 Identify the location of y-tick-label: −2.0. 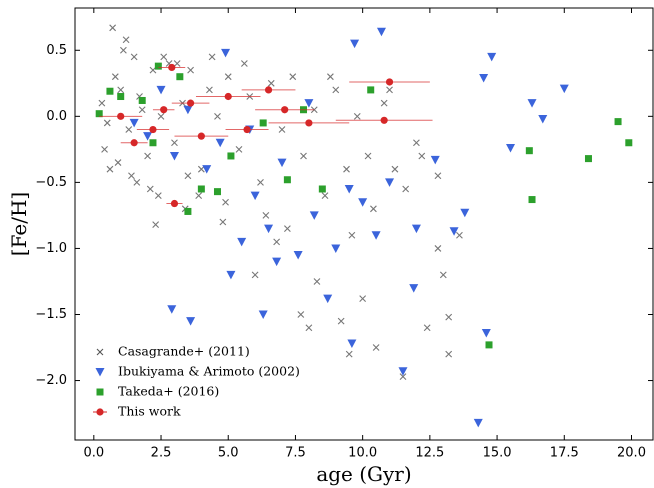
(51, 380).